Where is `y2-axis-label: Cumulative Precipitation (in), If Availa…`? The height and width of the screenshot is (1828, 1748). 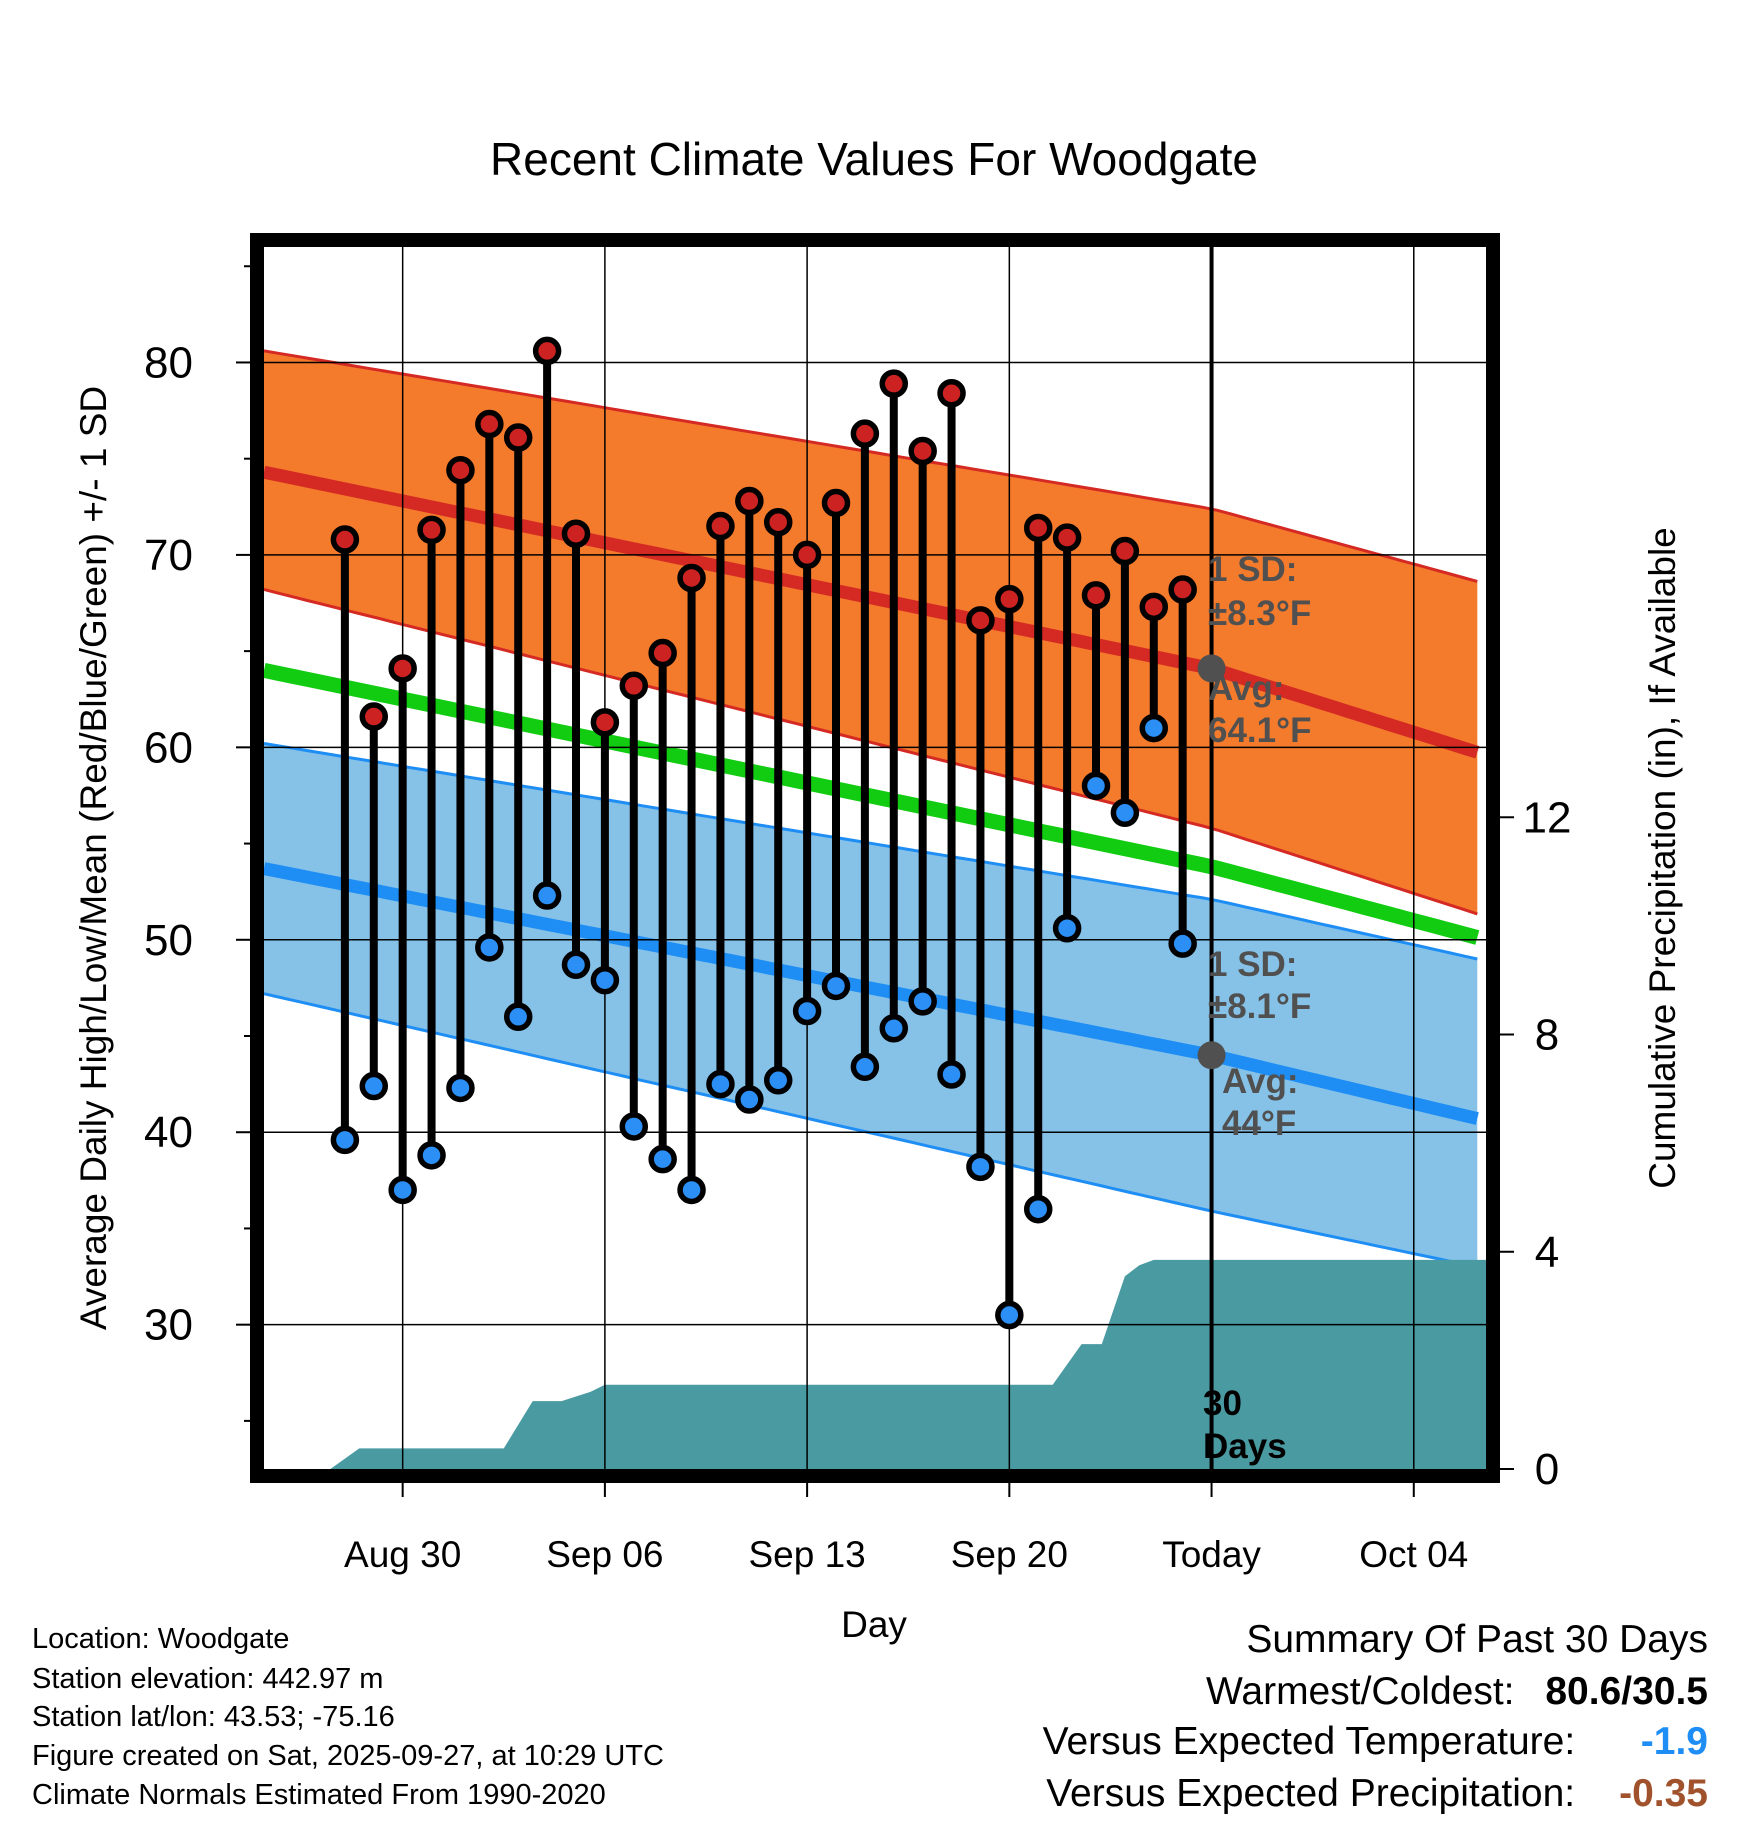
y2-axis-label: Cumulative Precipitation (in), If Availa… is located at coordinates (1662, 858).